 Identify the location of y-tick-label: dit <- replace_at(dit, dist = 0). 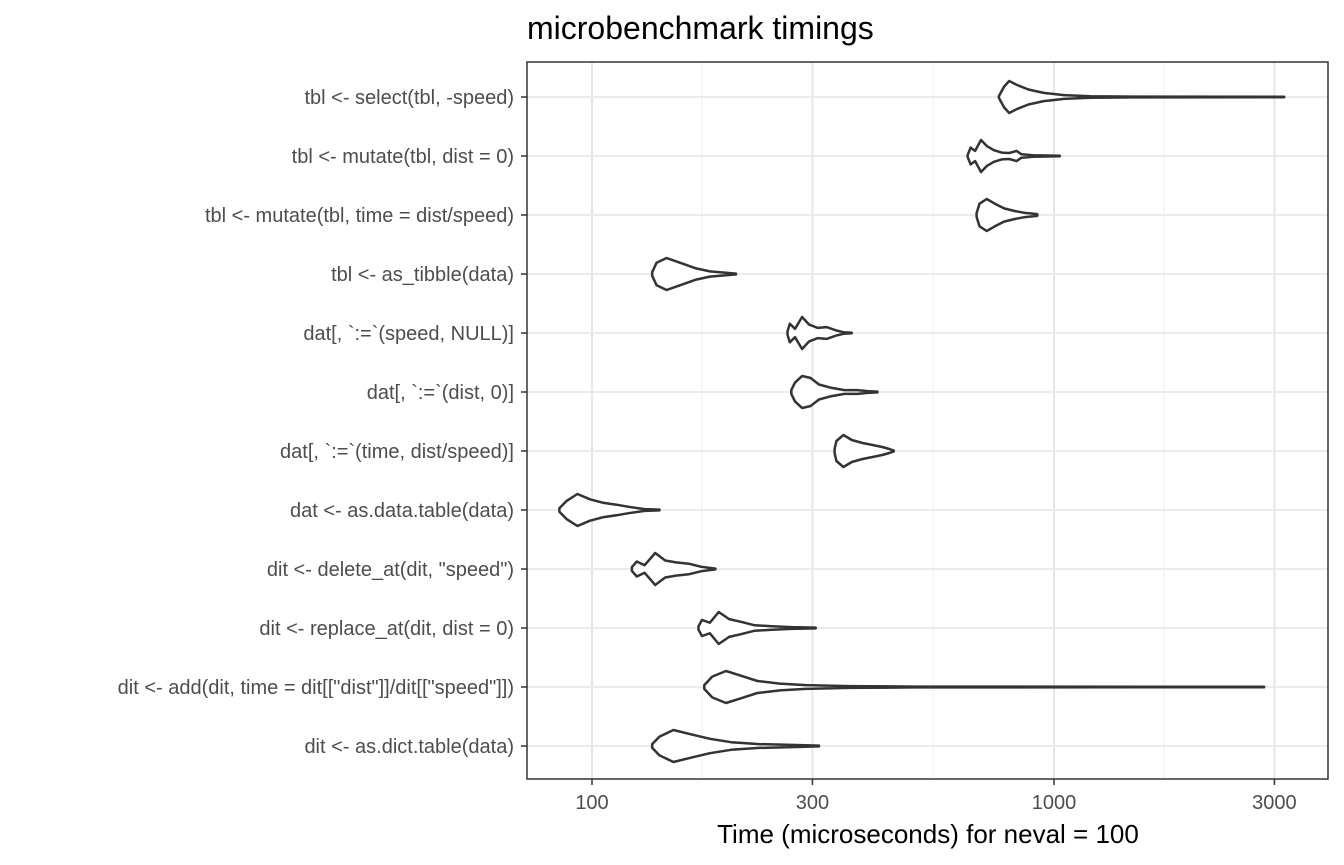
(386, 629).